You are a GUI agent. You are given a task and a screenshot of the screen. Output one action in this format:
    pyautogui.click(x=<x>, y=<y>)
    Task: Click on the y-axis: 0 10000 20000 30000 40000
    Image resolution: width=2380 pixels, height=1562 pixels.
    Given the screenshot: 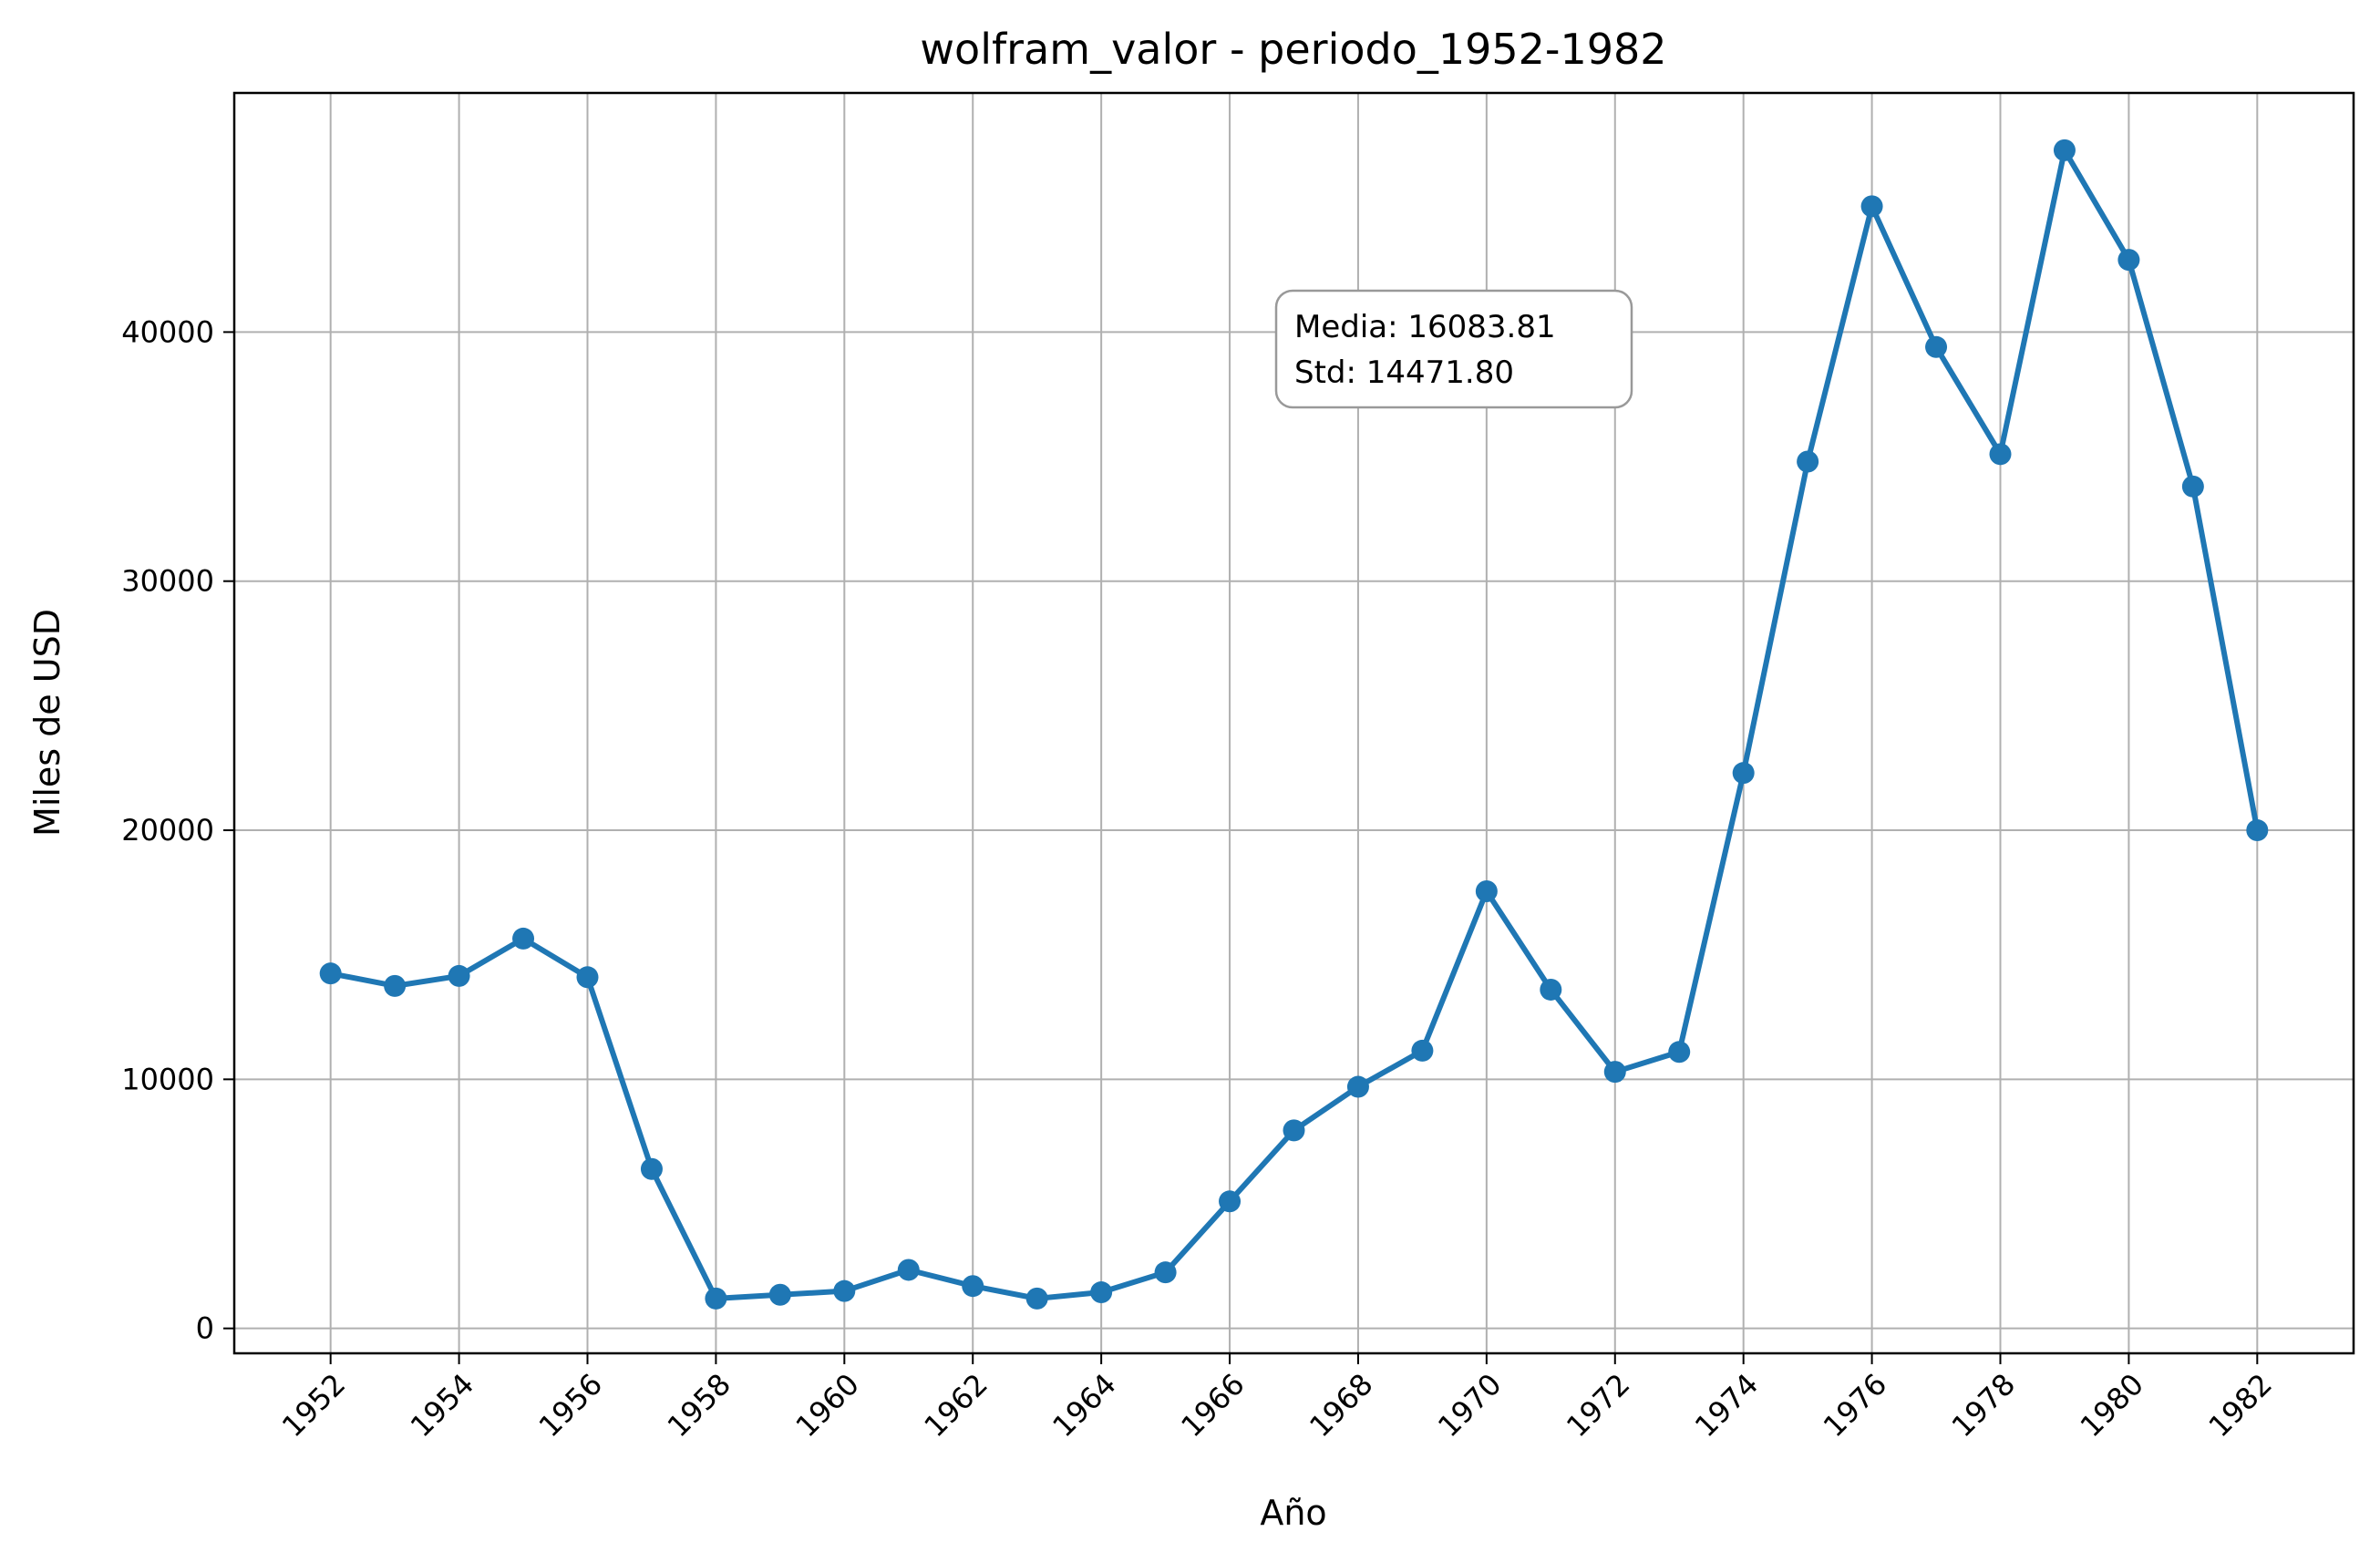 What is the action you would take?
    pyautogui.click(x=178, y=830)
    